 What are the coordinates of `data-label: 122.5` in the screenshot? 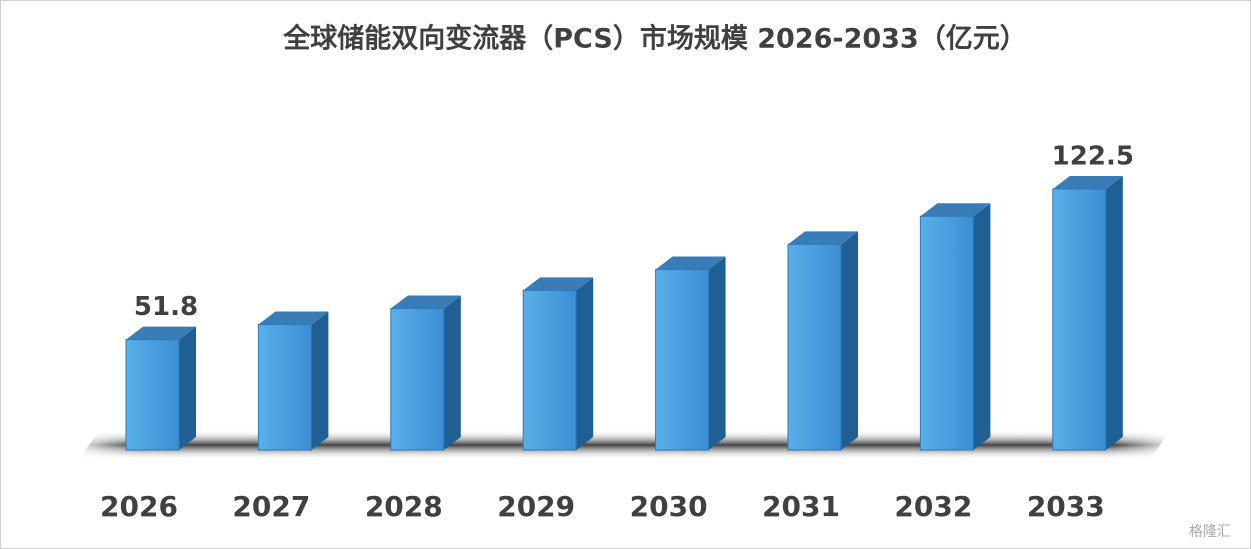 It's located at (1093, 157).